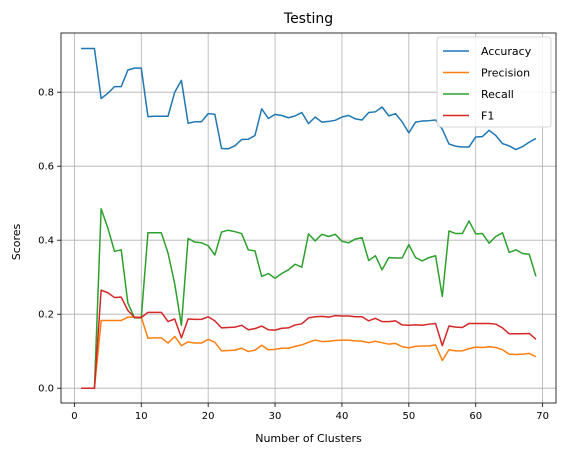  What do you see at coordinates (497, 94) in the screenshot?
I see `legend-label-recall: Recall` at bounding box center [497, 94].